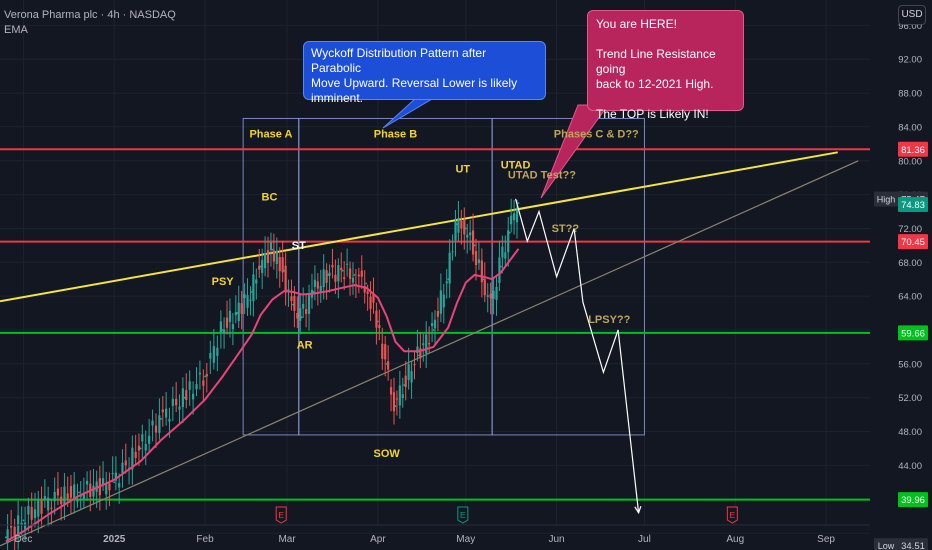  What do you see at coordinates (886, 545) in the screenshot?
I see `price-badge-prefix-text: Low` at bounding box center [886, 545].